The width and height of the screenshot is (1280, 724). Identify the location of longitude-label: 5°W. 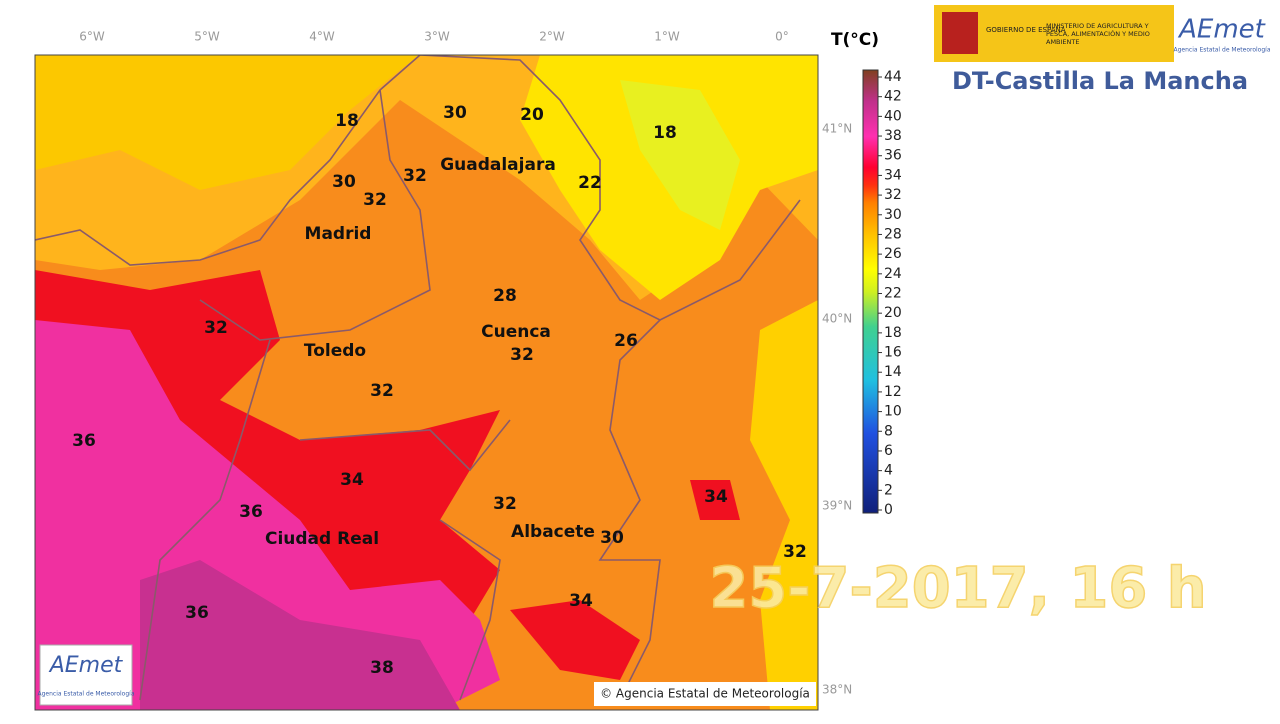
(207, 37).